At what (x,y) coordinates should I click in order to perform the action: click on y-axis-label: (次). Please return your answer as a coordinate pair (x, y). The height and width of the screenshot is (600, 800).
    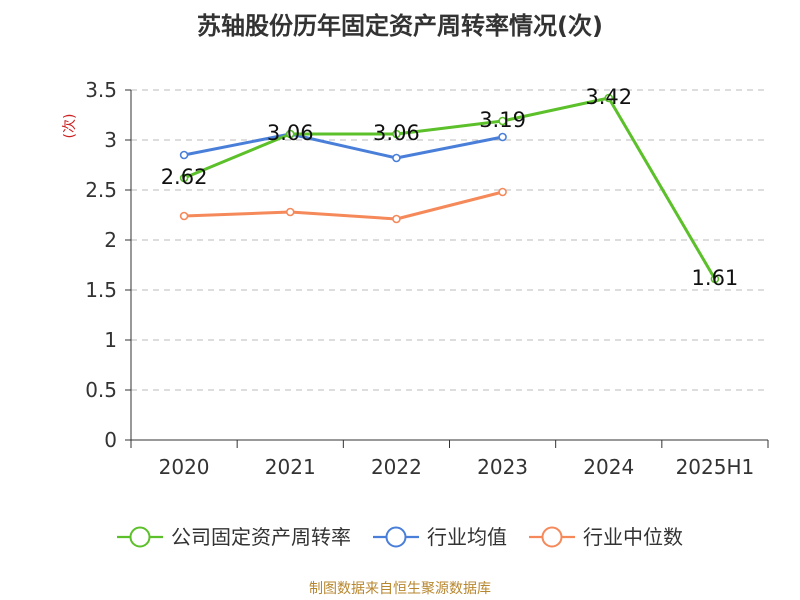
    Looking at the image, I should click on (70, 126).